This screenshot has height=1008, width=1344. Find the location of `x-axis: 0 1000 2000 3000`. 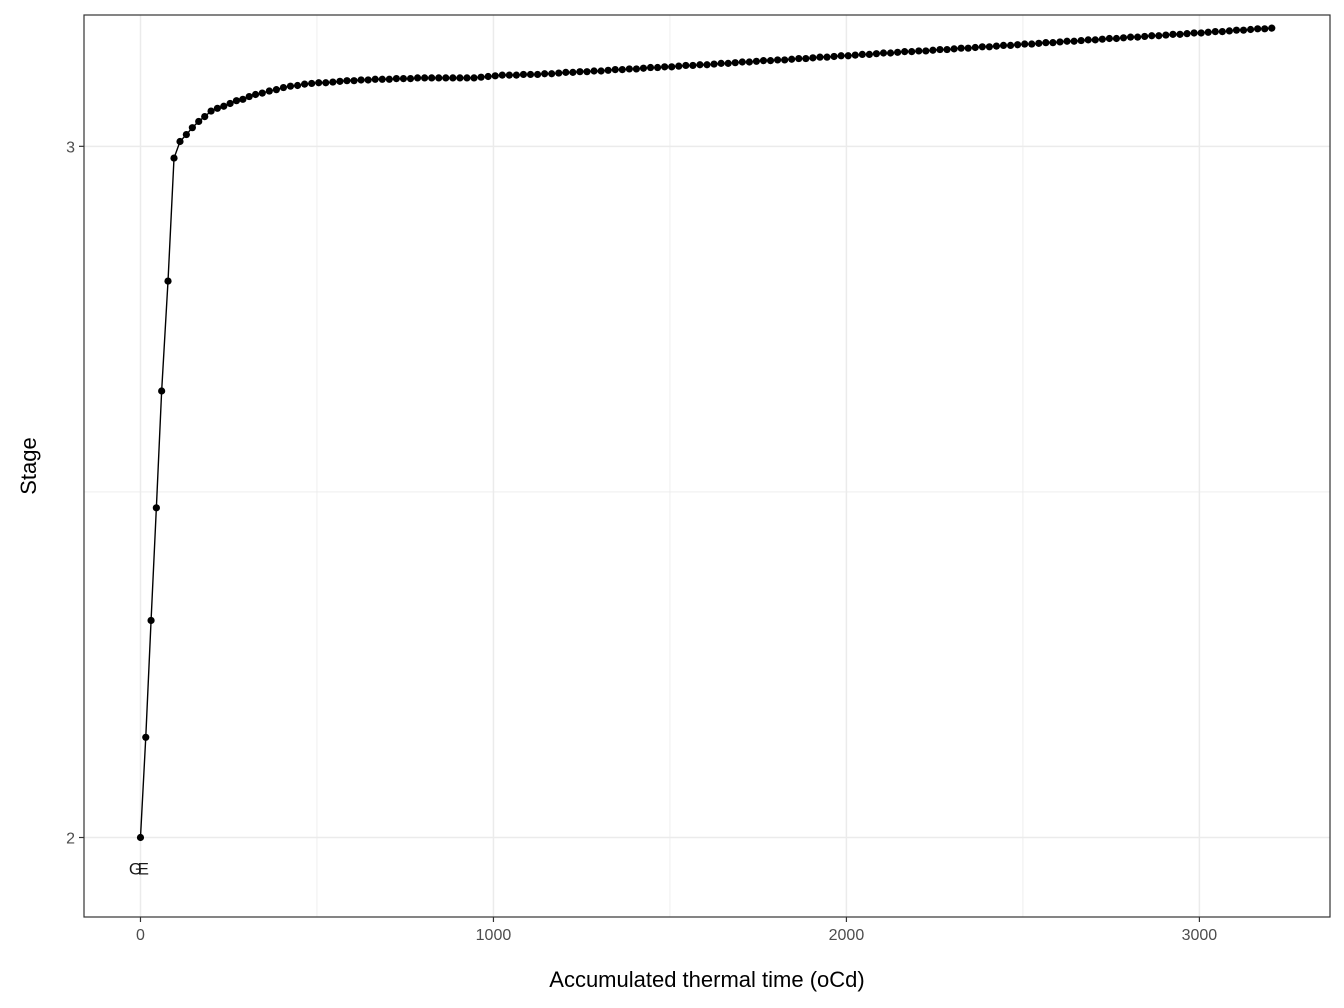

x-axis: 0 1000 2000 3000 is located at coordinates (676, 930).